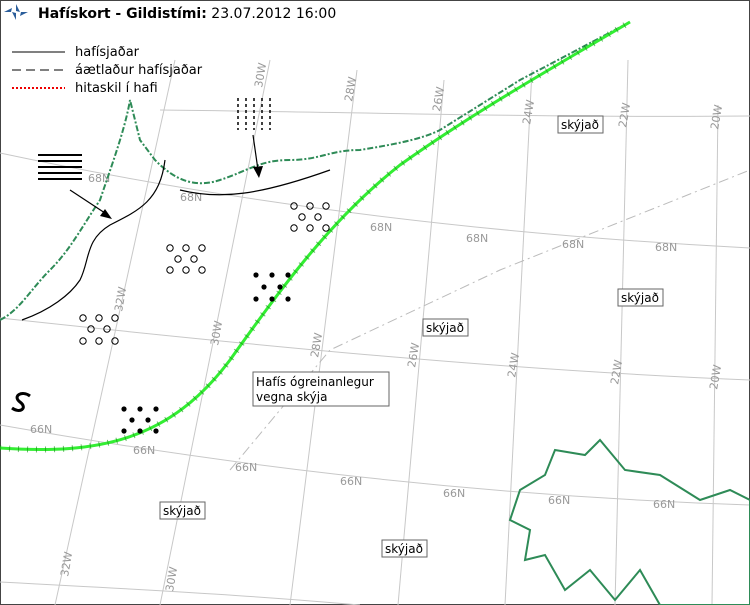 The width and height of the screenshot is (750, 605). Describe the element at coordinates (315, 382) in the screenshot. I see `ice-note: Hafís ógreinanlegur` at that location.